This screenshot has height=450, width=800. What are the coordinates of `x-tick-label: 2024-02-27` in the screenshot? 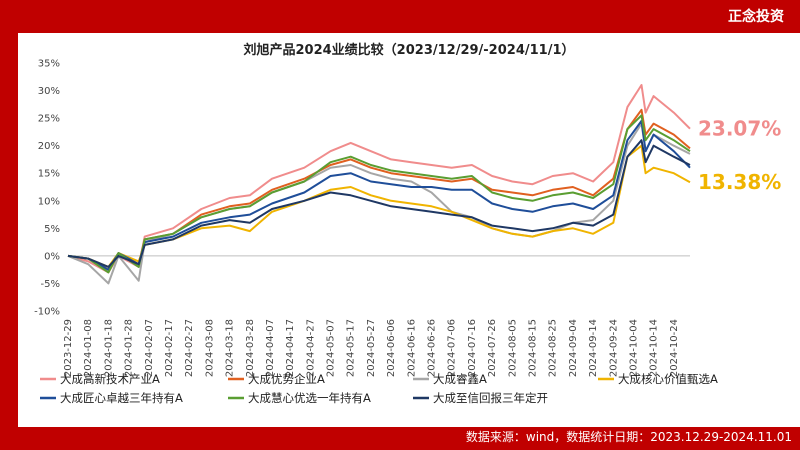 It's located at (189, 348).